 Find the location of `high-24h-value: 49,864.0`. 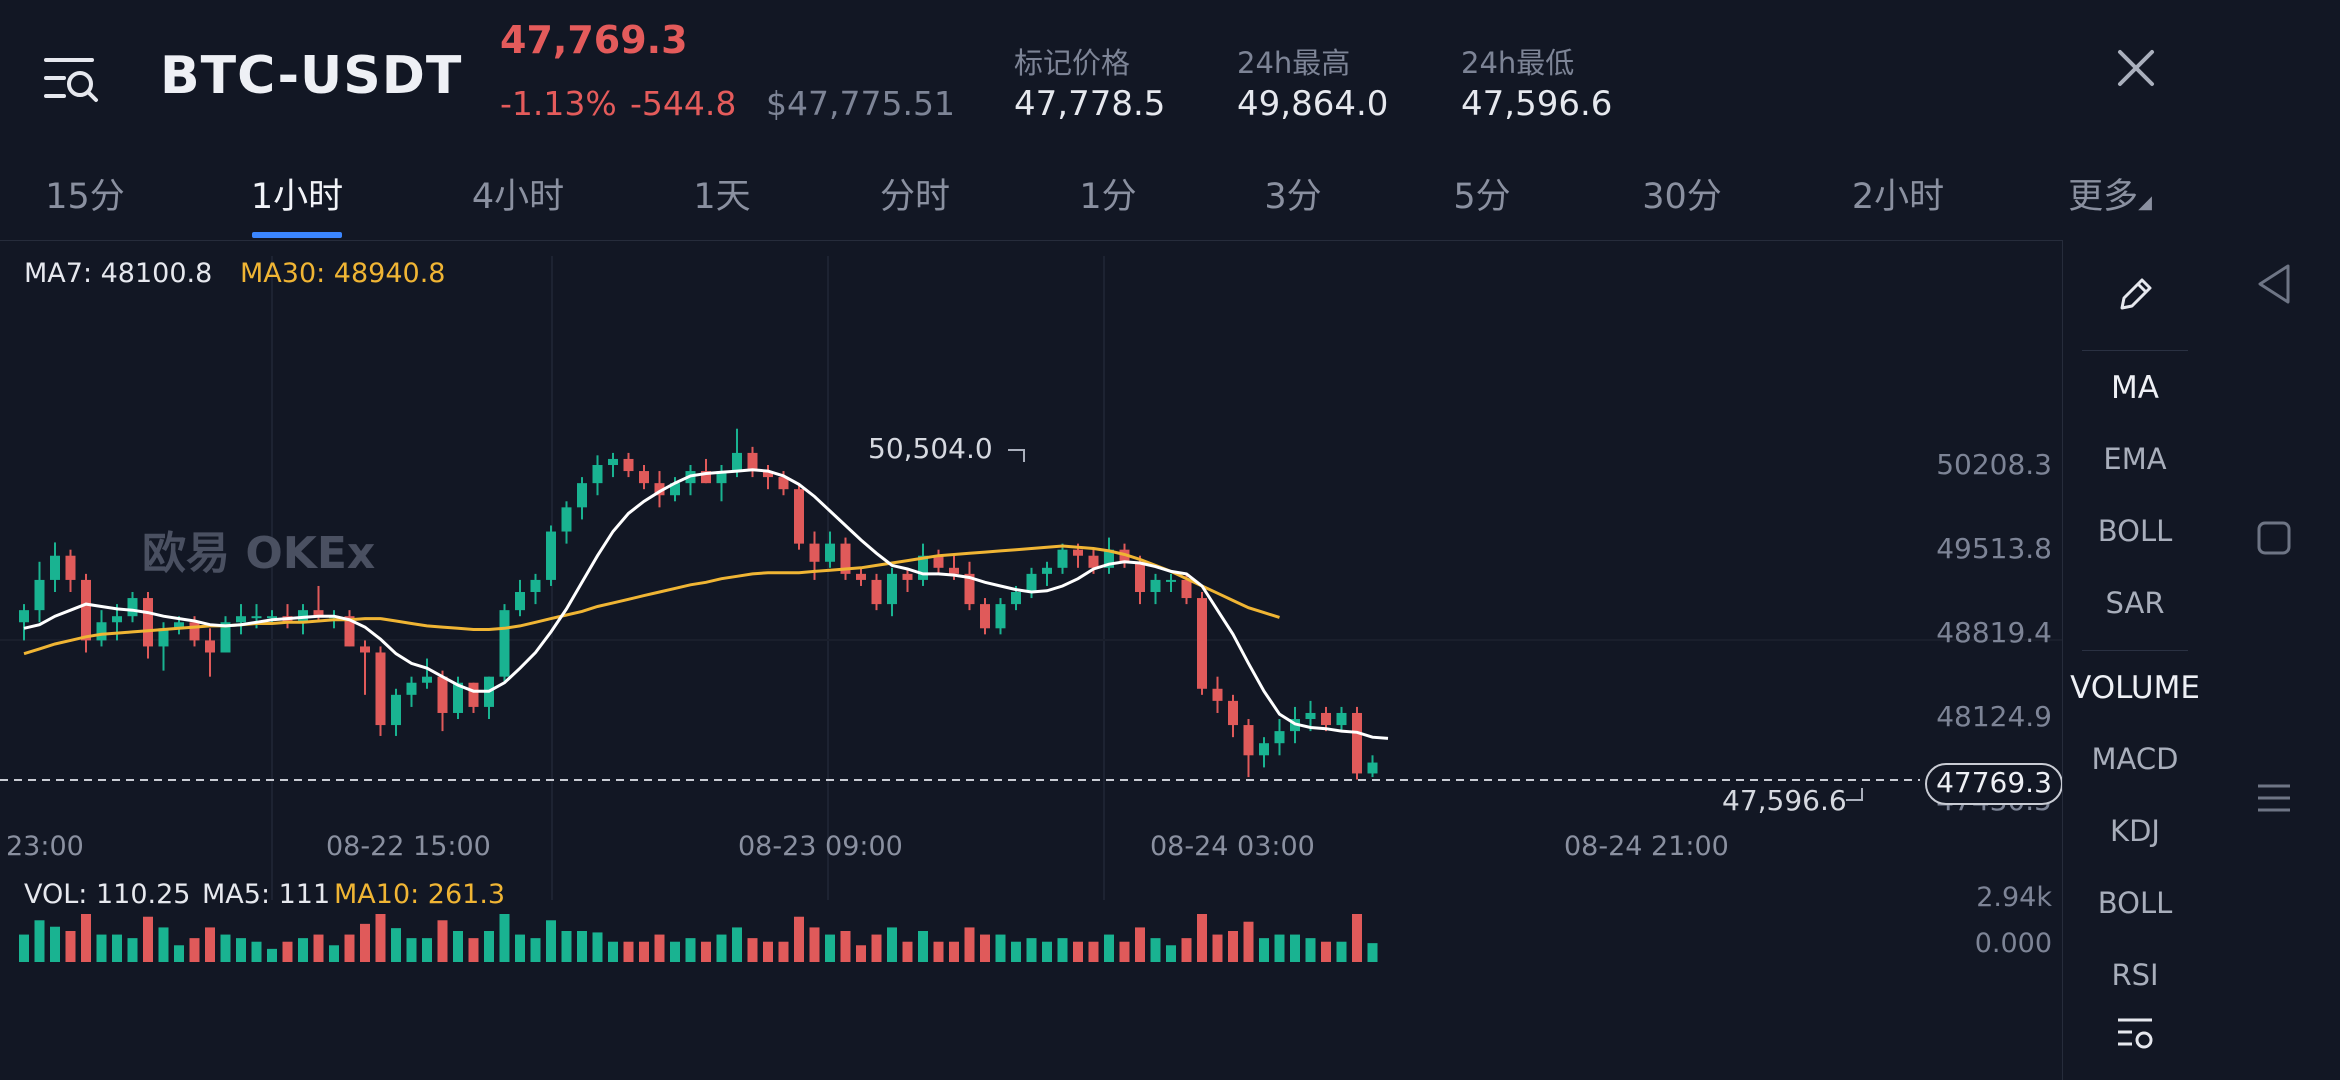

high-24h-value: 49,864.0 is located at coordinates (1313, 104).